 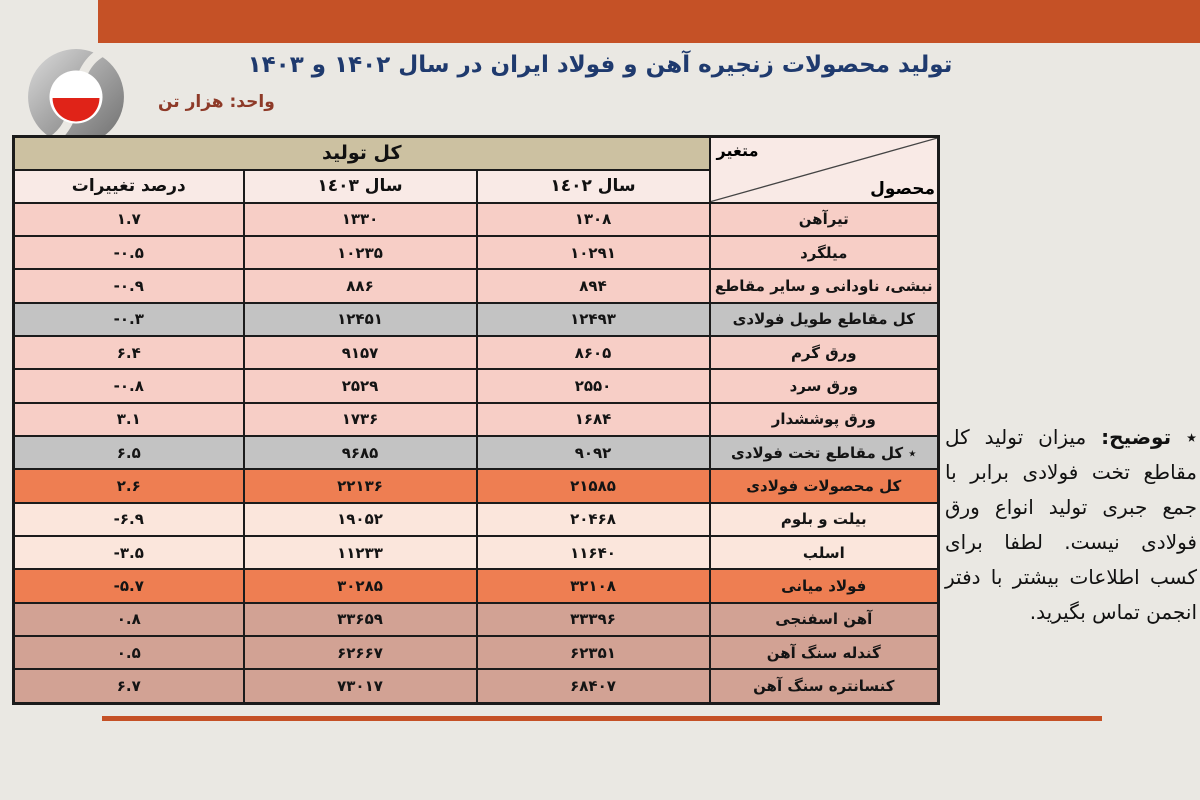 I want to click on change-percent-cell: -۰.۳, so click(x=128, y=319).